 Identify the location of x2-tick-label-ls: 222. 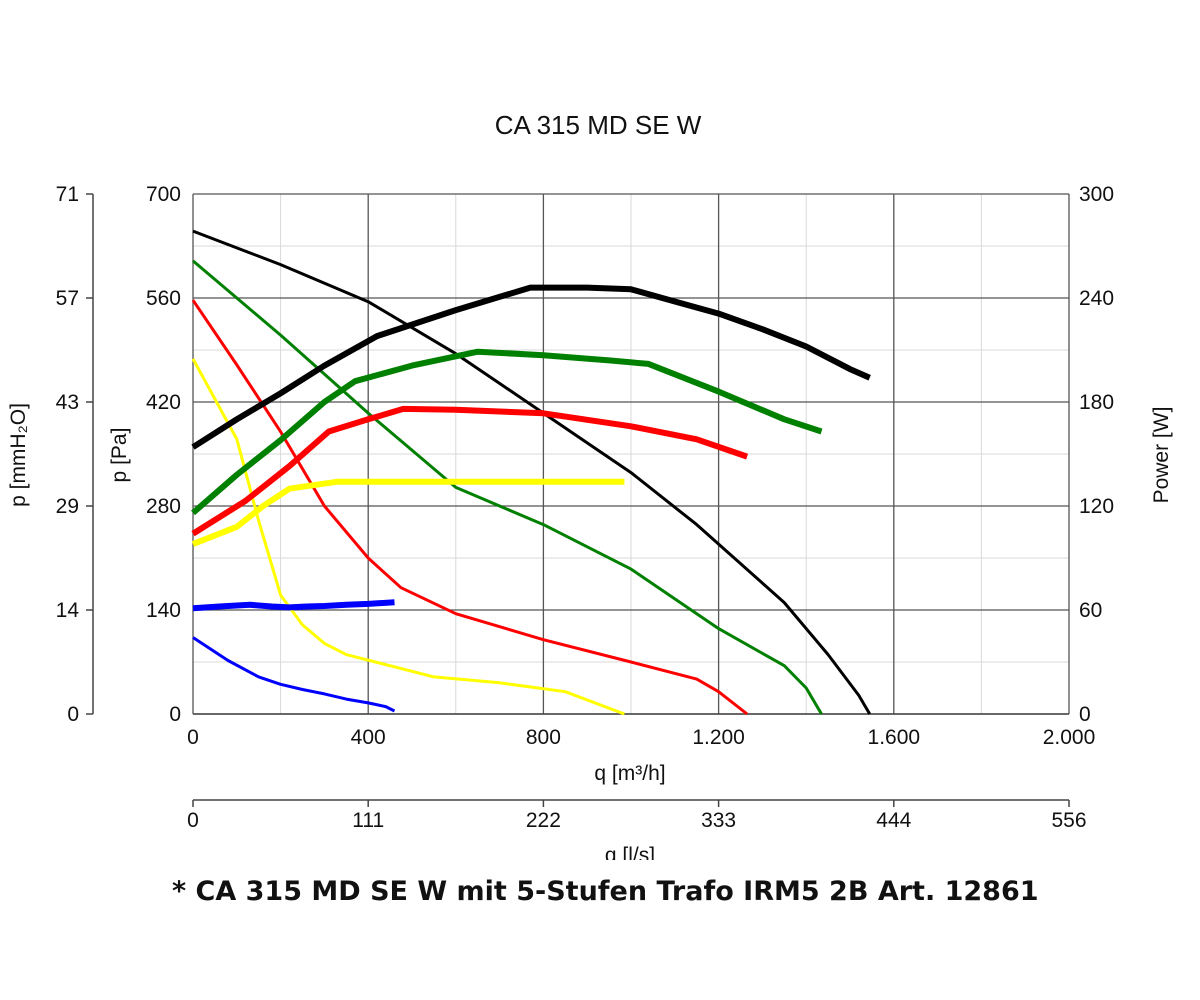
(543, 820).